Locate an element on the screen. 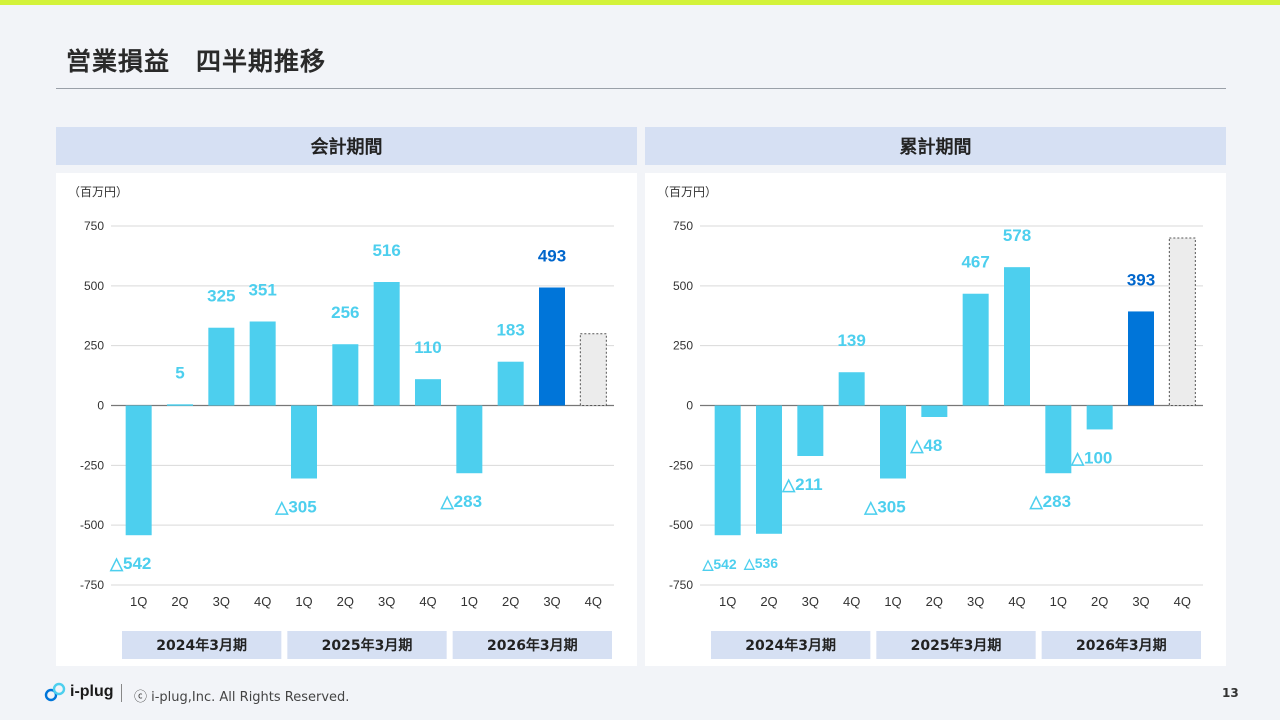 The height and width of the screenshot is (720, 1280). data-label: 256 is located at coordinates (345, 312).